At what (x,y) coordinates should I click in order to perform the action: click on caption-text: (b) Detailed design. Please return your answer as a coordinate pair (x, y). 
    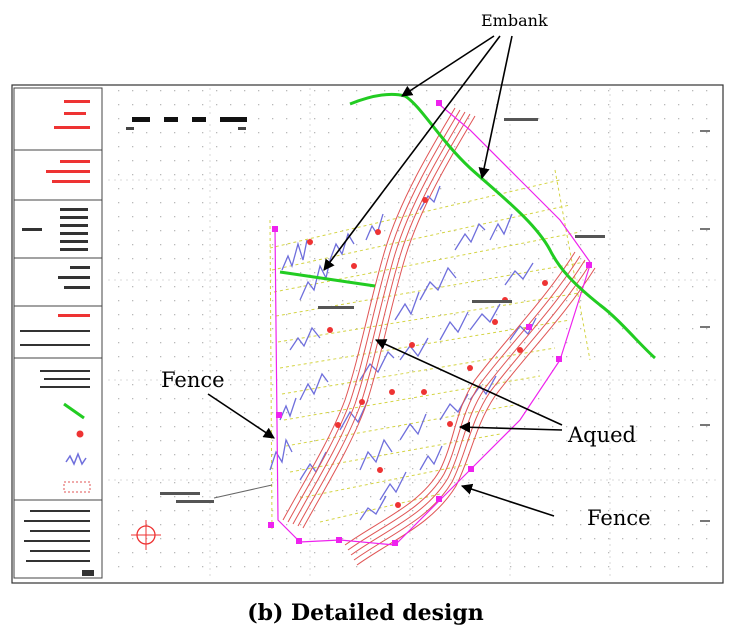
    Looking at the image, I should click on (365, 613).